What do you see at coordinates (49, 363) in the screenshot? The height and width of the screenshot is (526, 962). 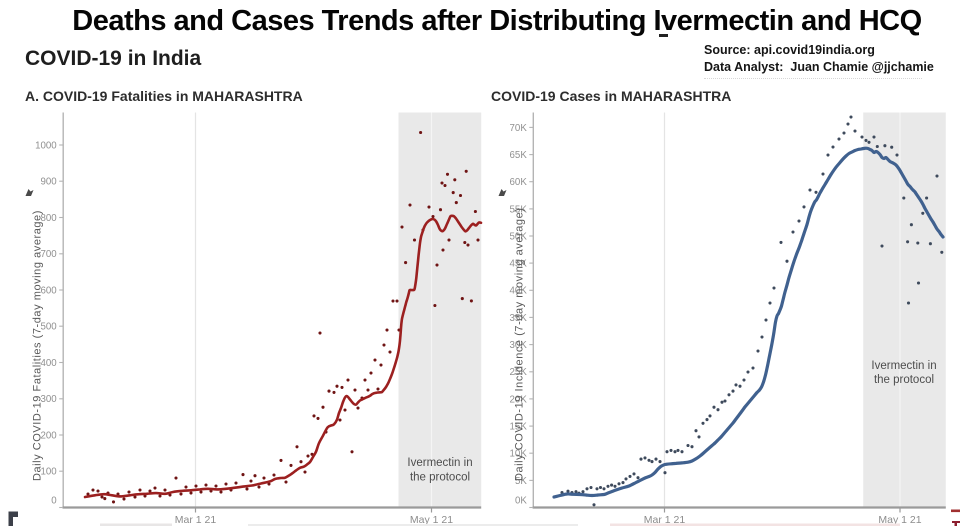 I see `svg-text: 400` at bounding box center [49, 363].